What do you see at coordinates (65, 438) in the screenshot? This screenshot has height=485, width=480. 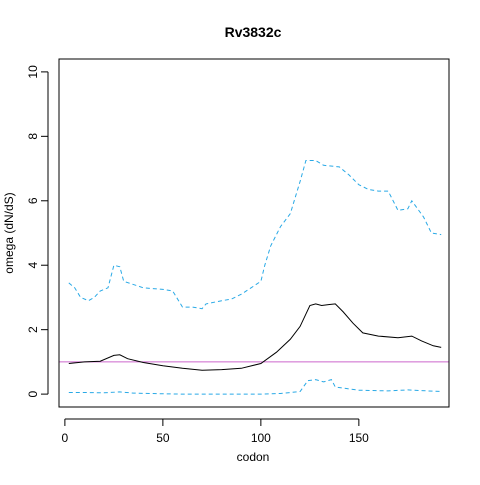 I see `x-tick-label: 0` at bounding box center [65, 438].